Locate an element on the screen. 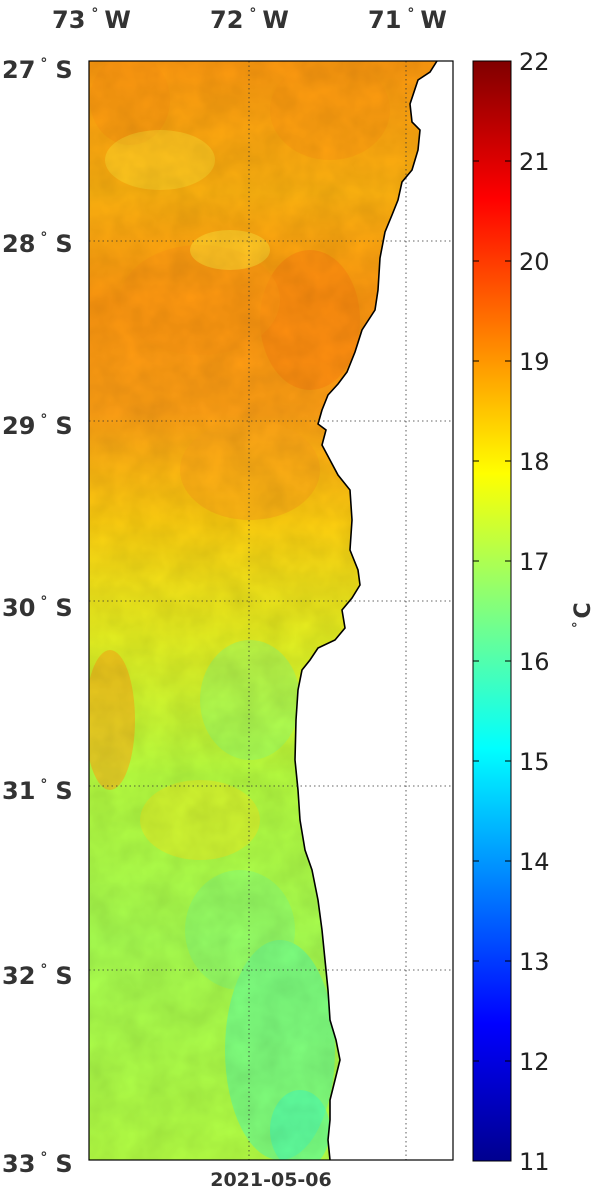 The width and height of the screenshot is (593, 1188). colorbar-tick-label: 21 is located at coordinates (534, 162).